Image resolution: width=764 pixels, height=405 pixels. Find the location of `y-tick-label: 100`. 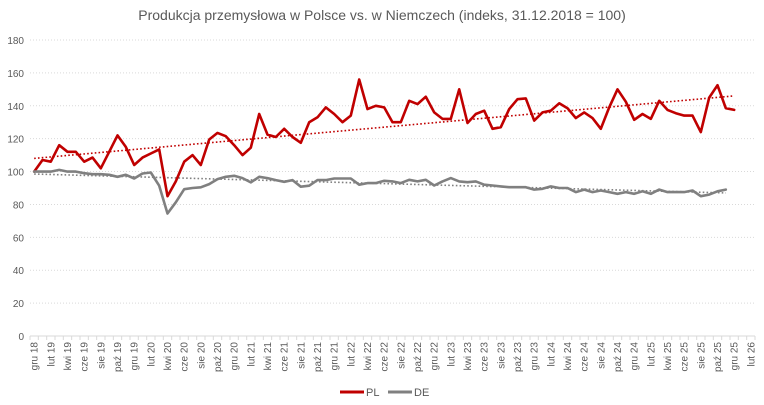

y-tick-label: 100 is located at coordinates (15, 173).